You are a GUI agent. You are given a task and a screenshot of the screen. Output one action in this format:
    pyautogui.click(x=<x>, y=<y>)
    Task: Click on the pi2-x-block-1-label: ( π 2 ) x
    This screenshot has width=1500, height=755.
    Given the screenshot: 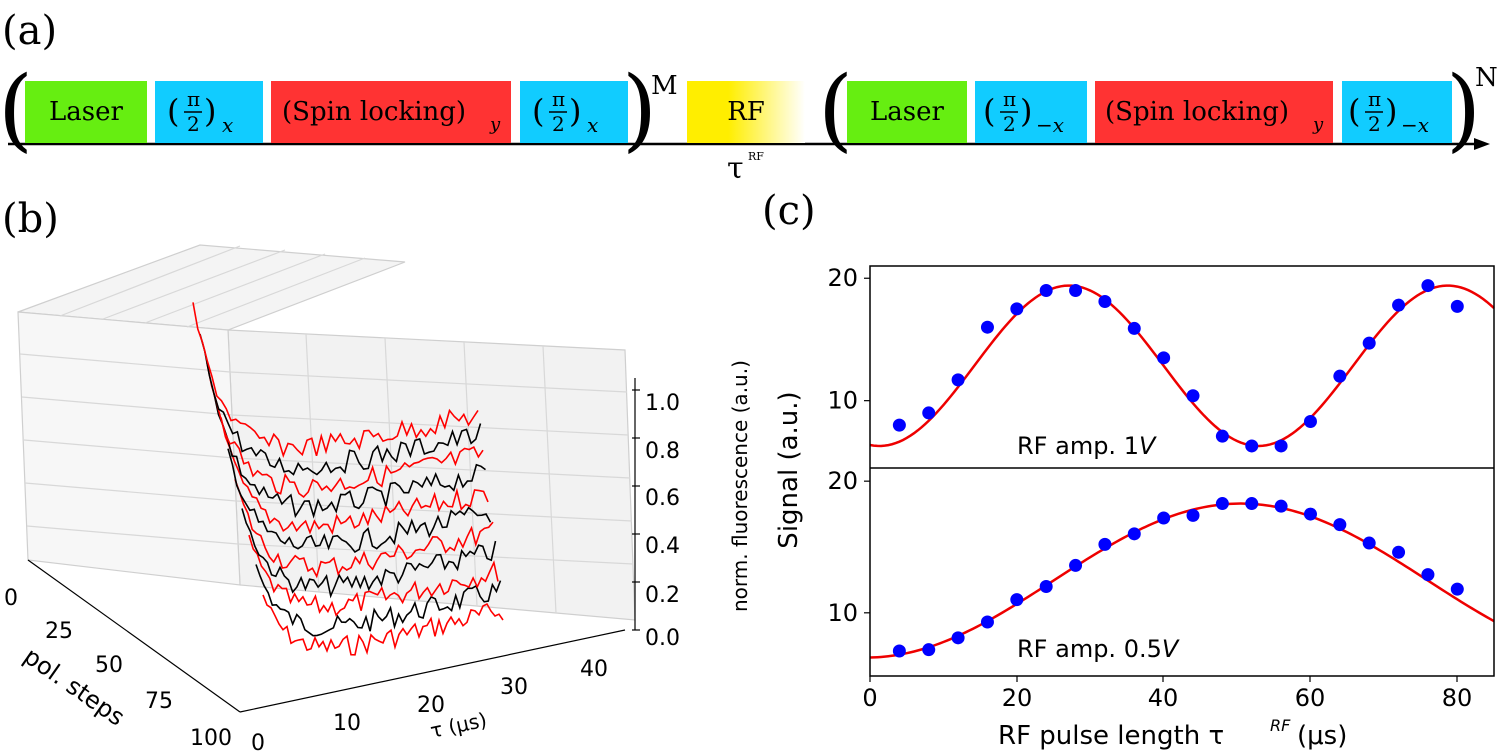 What is the action you would take?
    pyautogui.click(x=200, y=112)
    